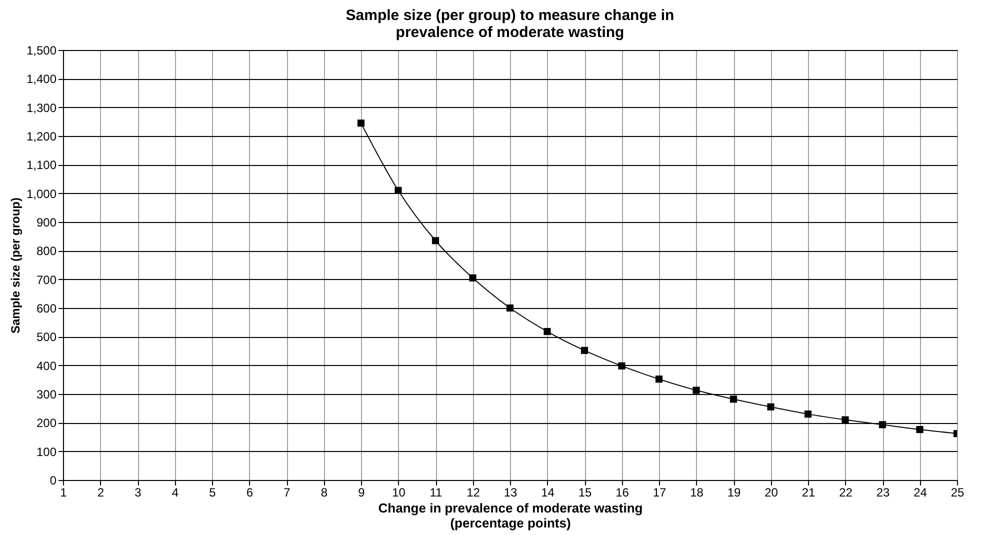 This screenshot has width=994, height=535. I want to click on y-tick-label: 900, so click(46, 223).